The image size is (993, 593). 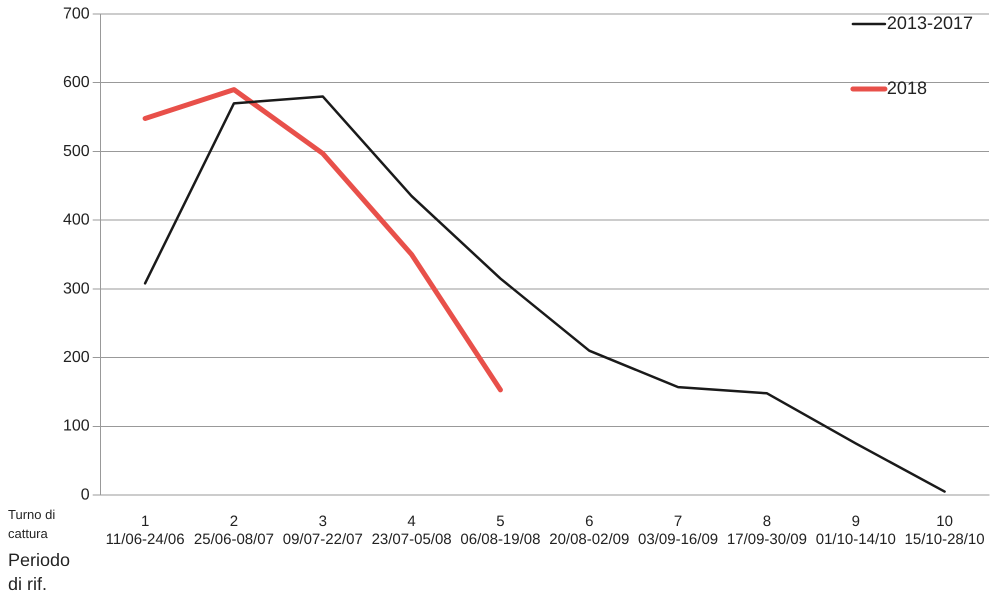 What do you see at coordinates (32, 524) in the screenshot?
I see `text: Turno di cattura` at bounding box center [32, 524].